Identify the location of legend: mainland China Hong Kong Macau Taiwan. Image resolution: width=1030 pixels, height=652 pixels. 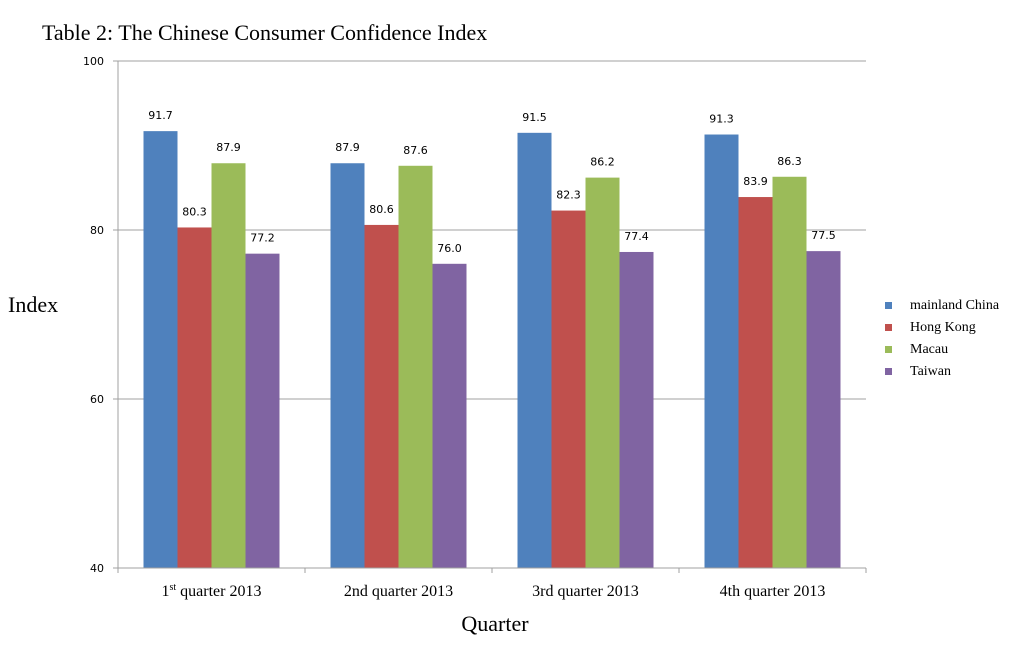
(942, 338).